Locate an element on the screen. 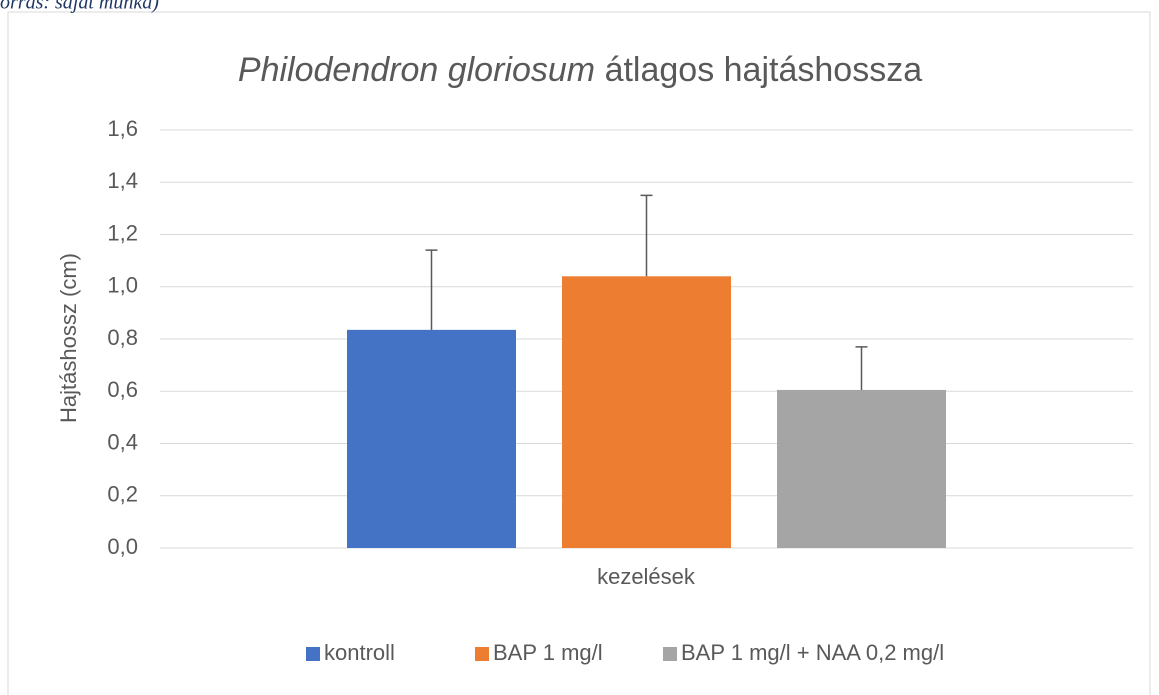 The height and width of the screenshot is (695, 1159). y-tick-label: 1,0 is located at coordinates (122, 285).